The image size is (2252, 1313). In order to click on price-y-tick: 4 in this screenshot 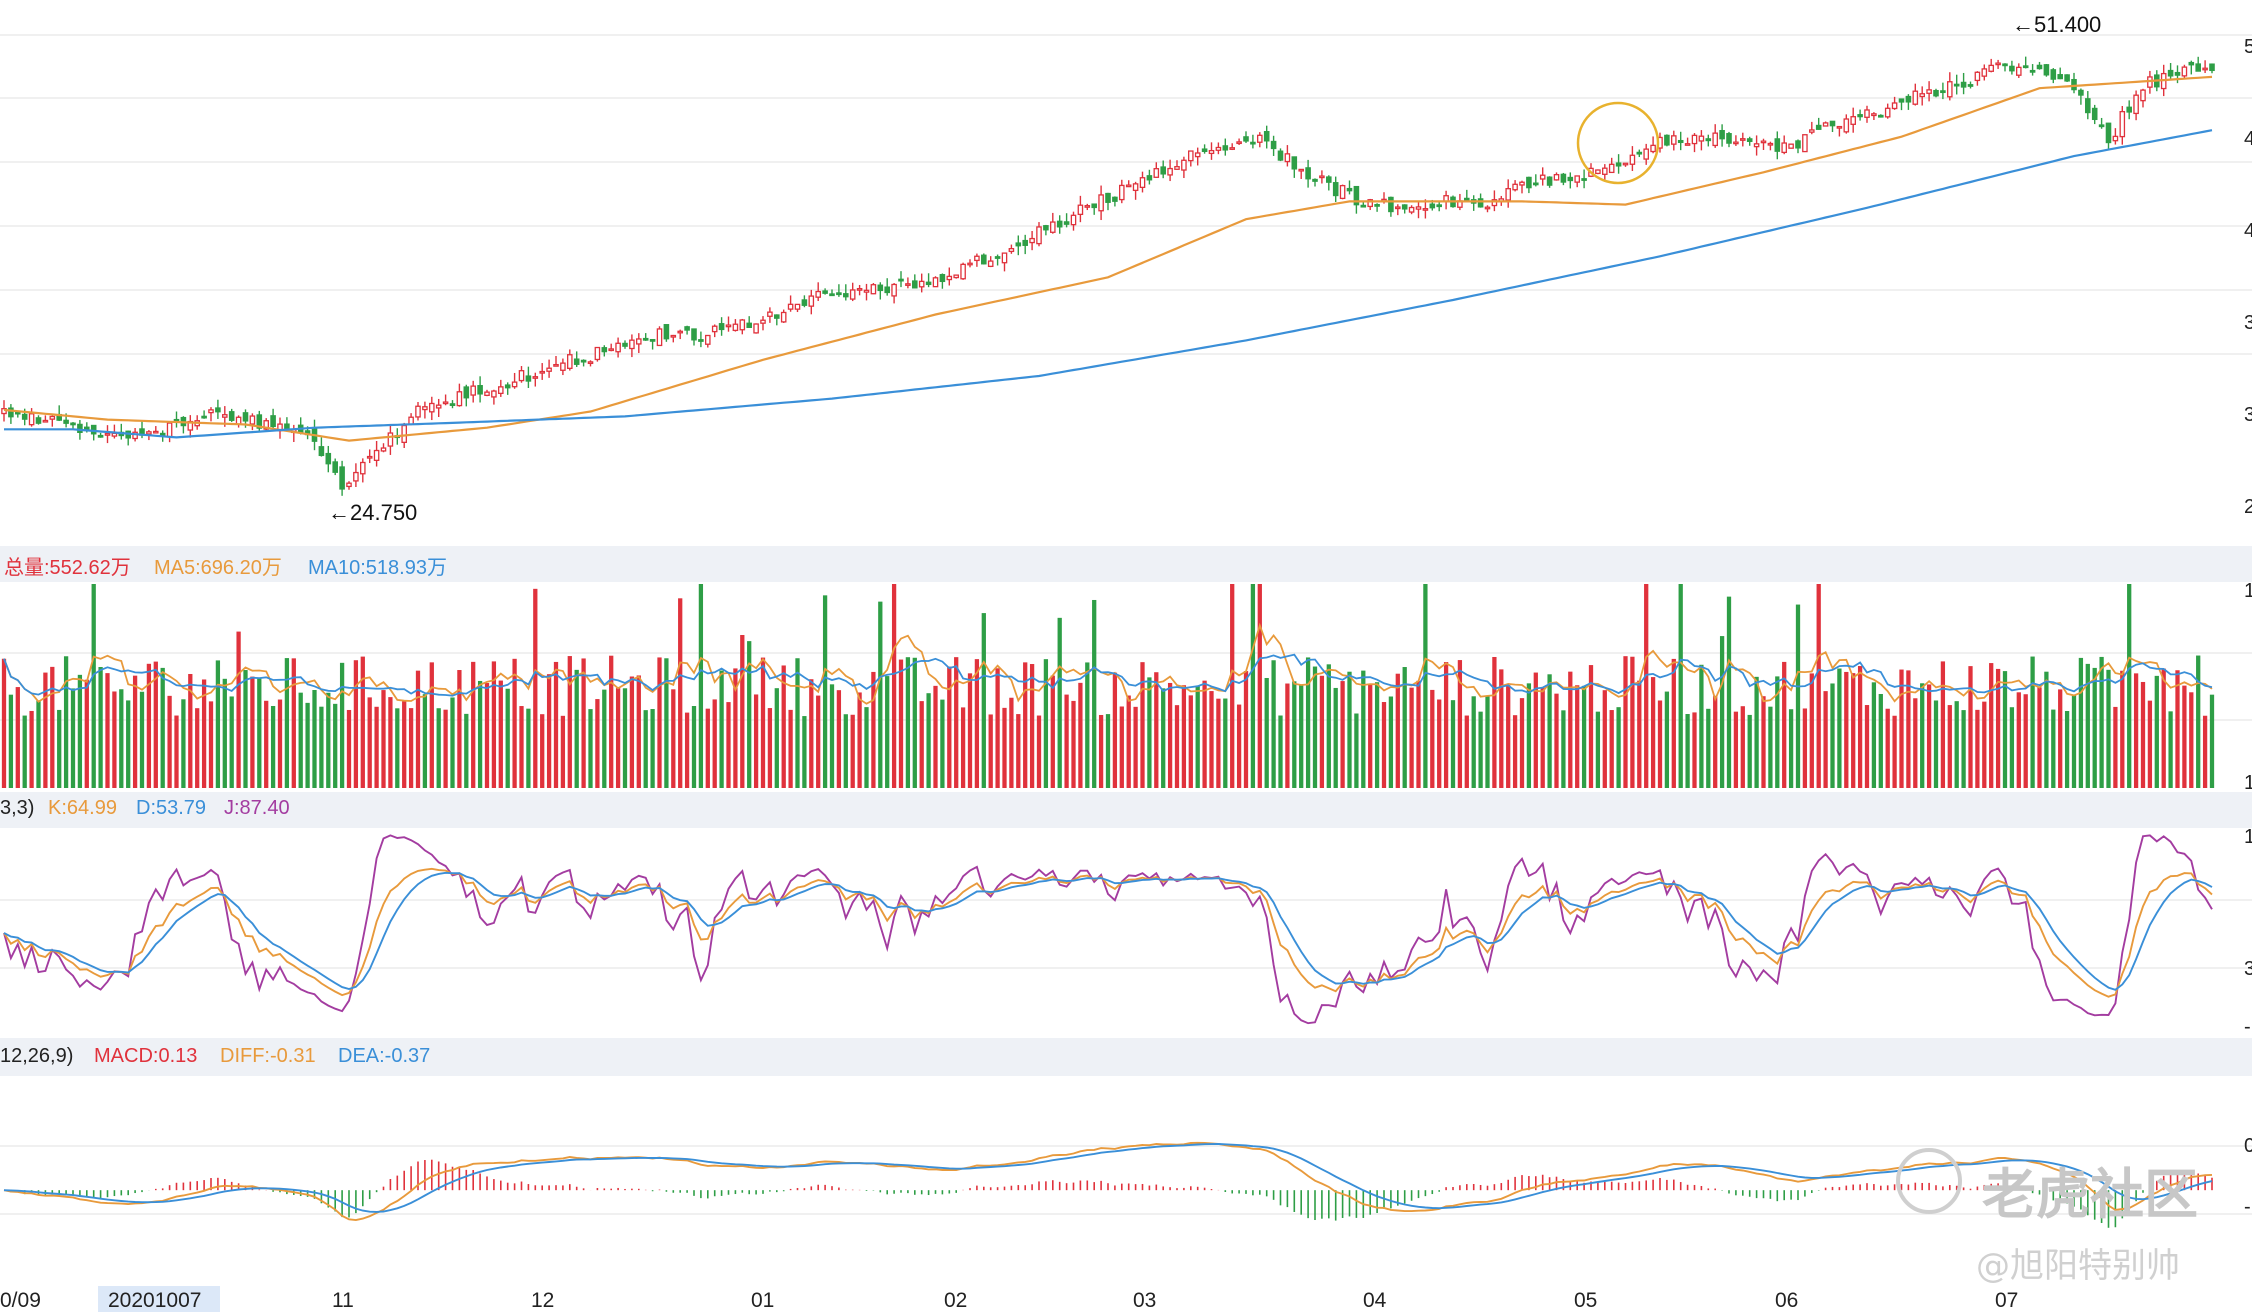, I will do `click(2248, 231)`.